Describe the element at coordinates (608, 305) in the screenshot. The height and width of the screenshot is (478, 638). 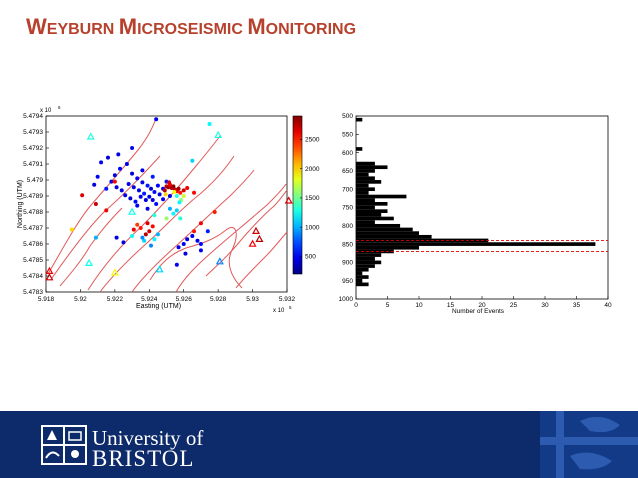
I see `hist-x-tick-label: 40` at that location.